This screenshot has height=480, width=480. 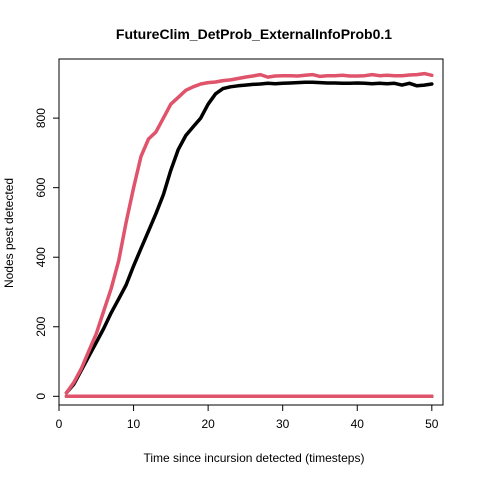 I want to click on y-tick-label: 800, so click(x=41, y=118).